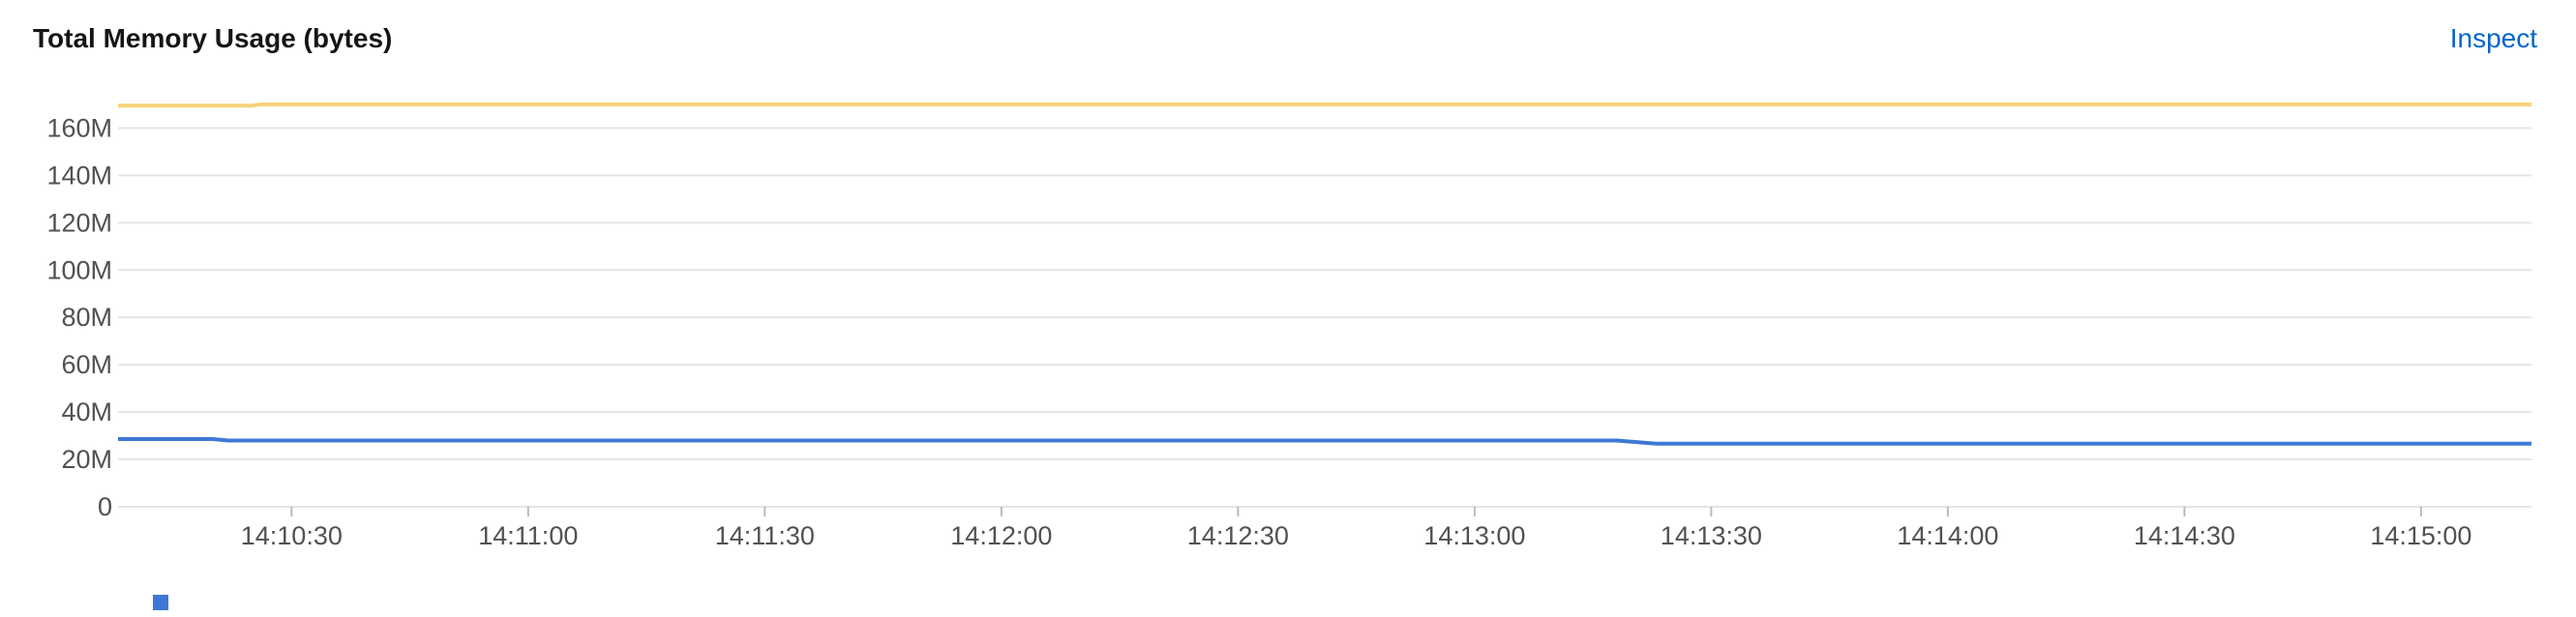  What do you see at coordinates (160, 602) in the screenshot?
I see `legend-swatch` at bounding box center [160, 602].